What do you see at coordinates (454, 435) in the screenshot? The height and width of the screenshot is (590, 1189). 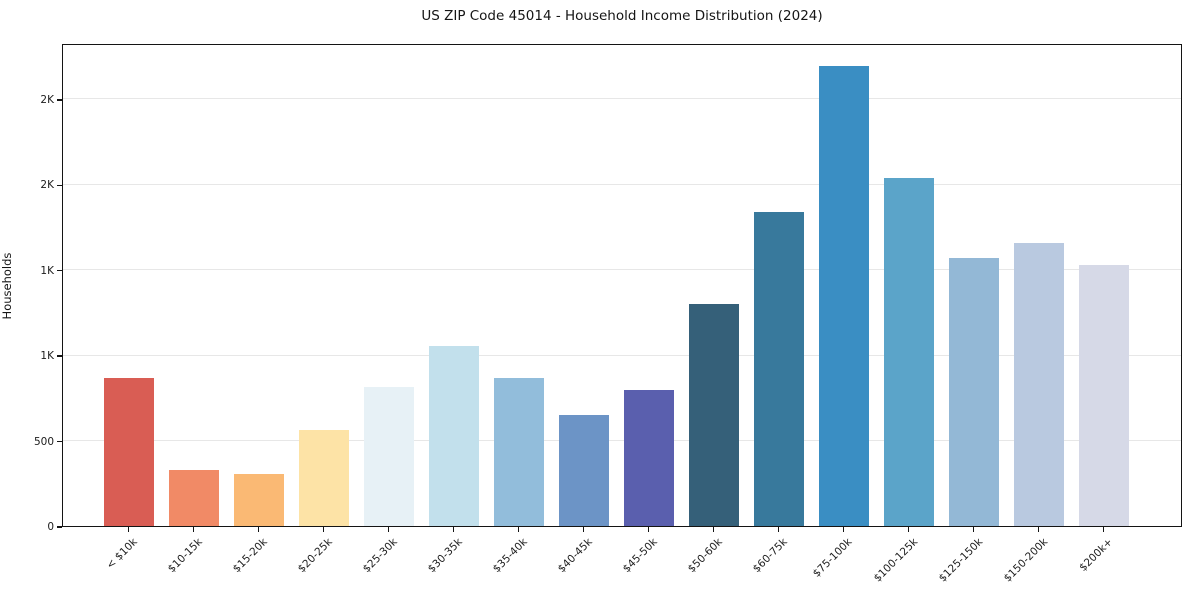 I see `bar-$30-35k` at bounding box center [454, 435].